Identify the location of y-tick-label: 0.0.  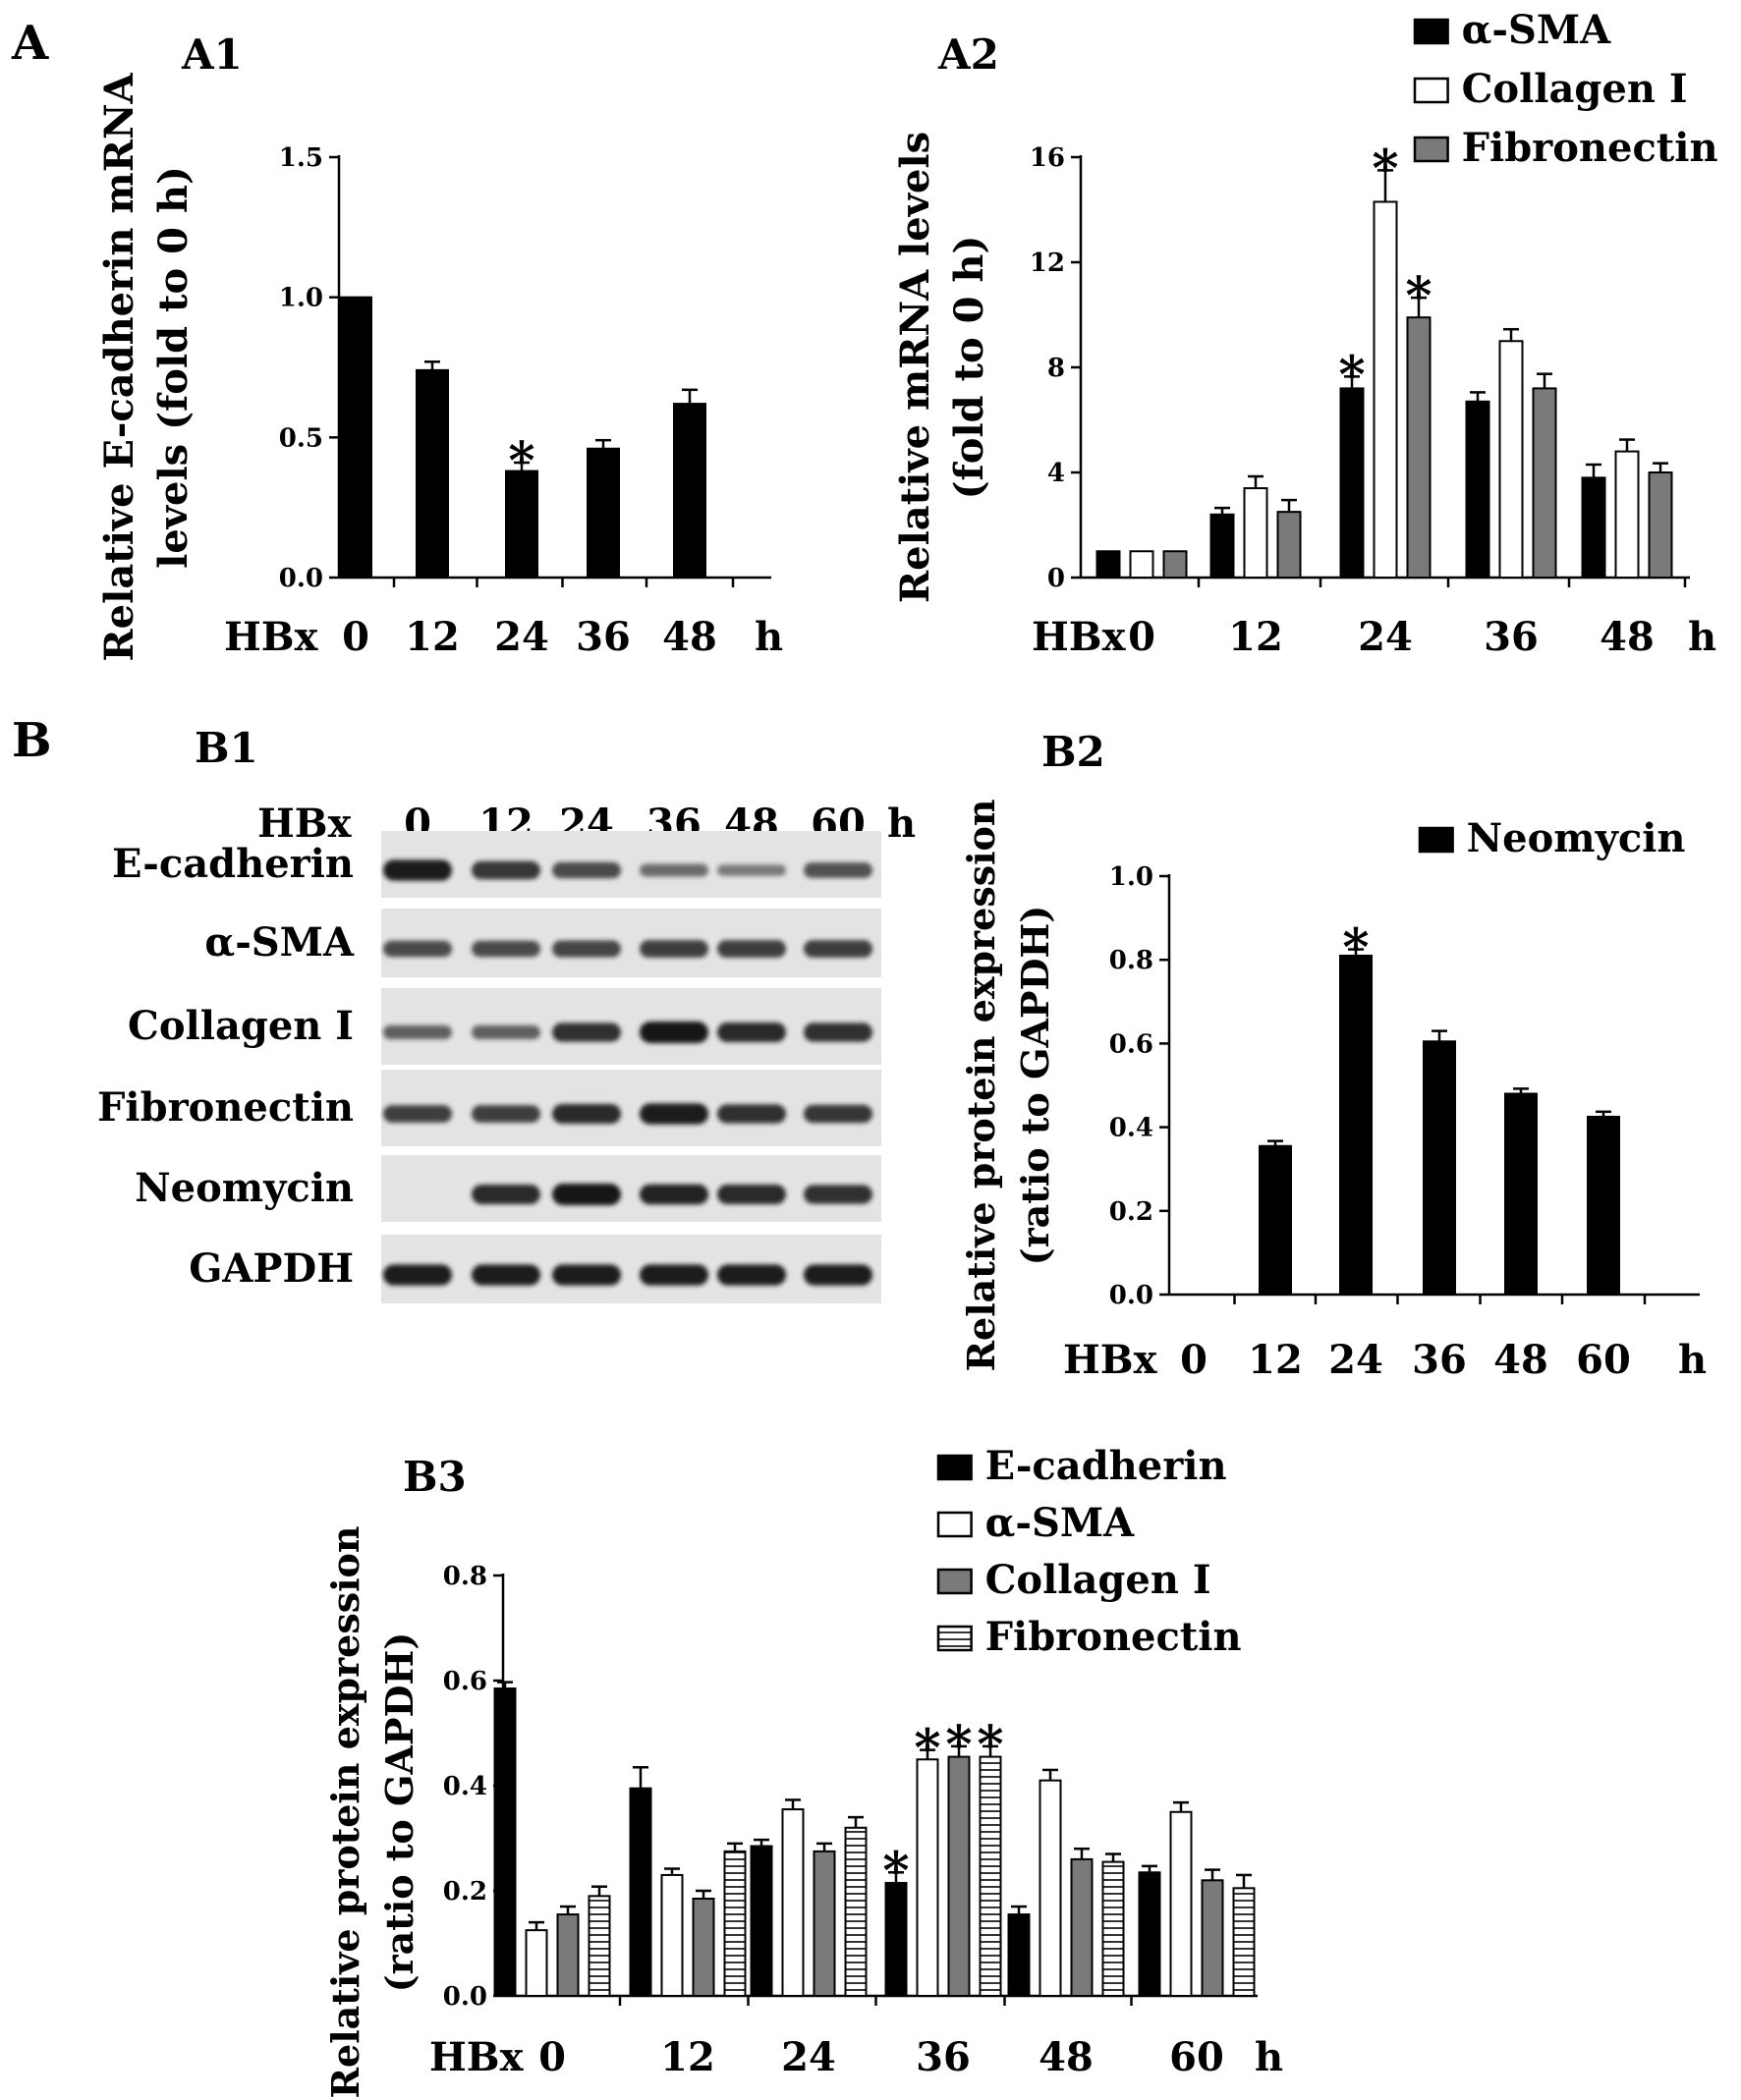
(1131, 1295).